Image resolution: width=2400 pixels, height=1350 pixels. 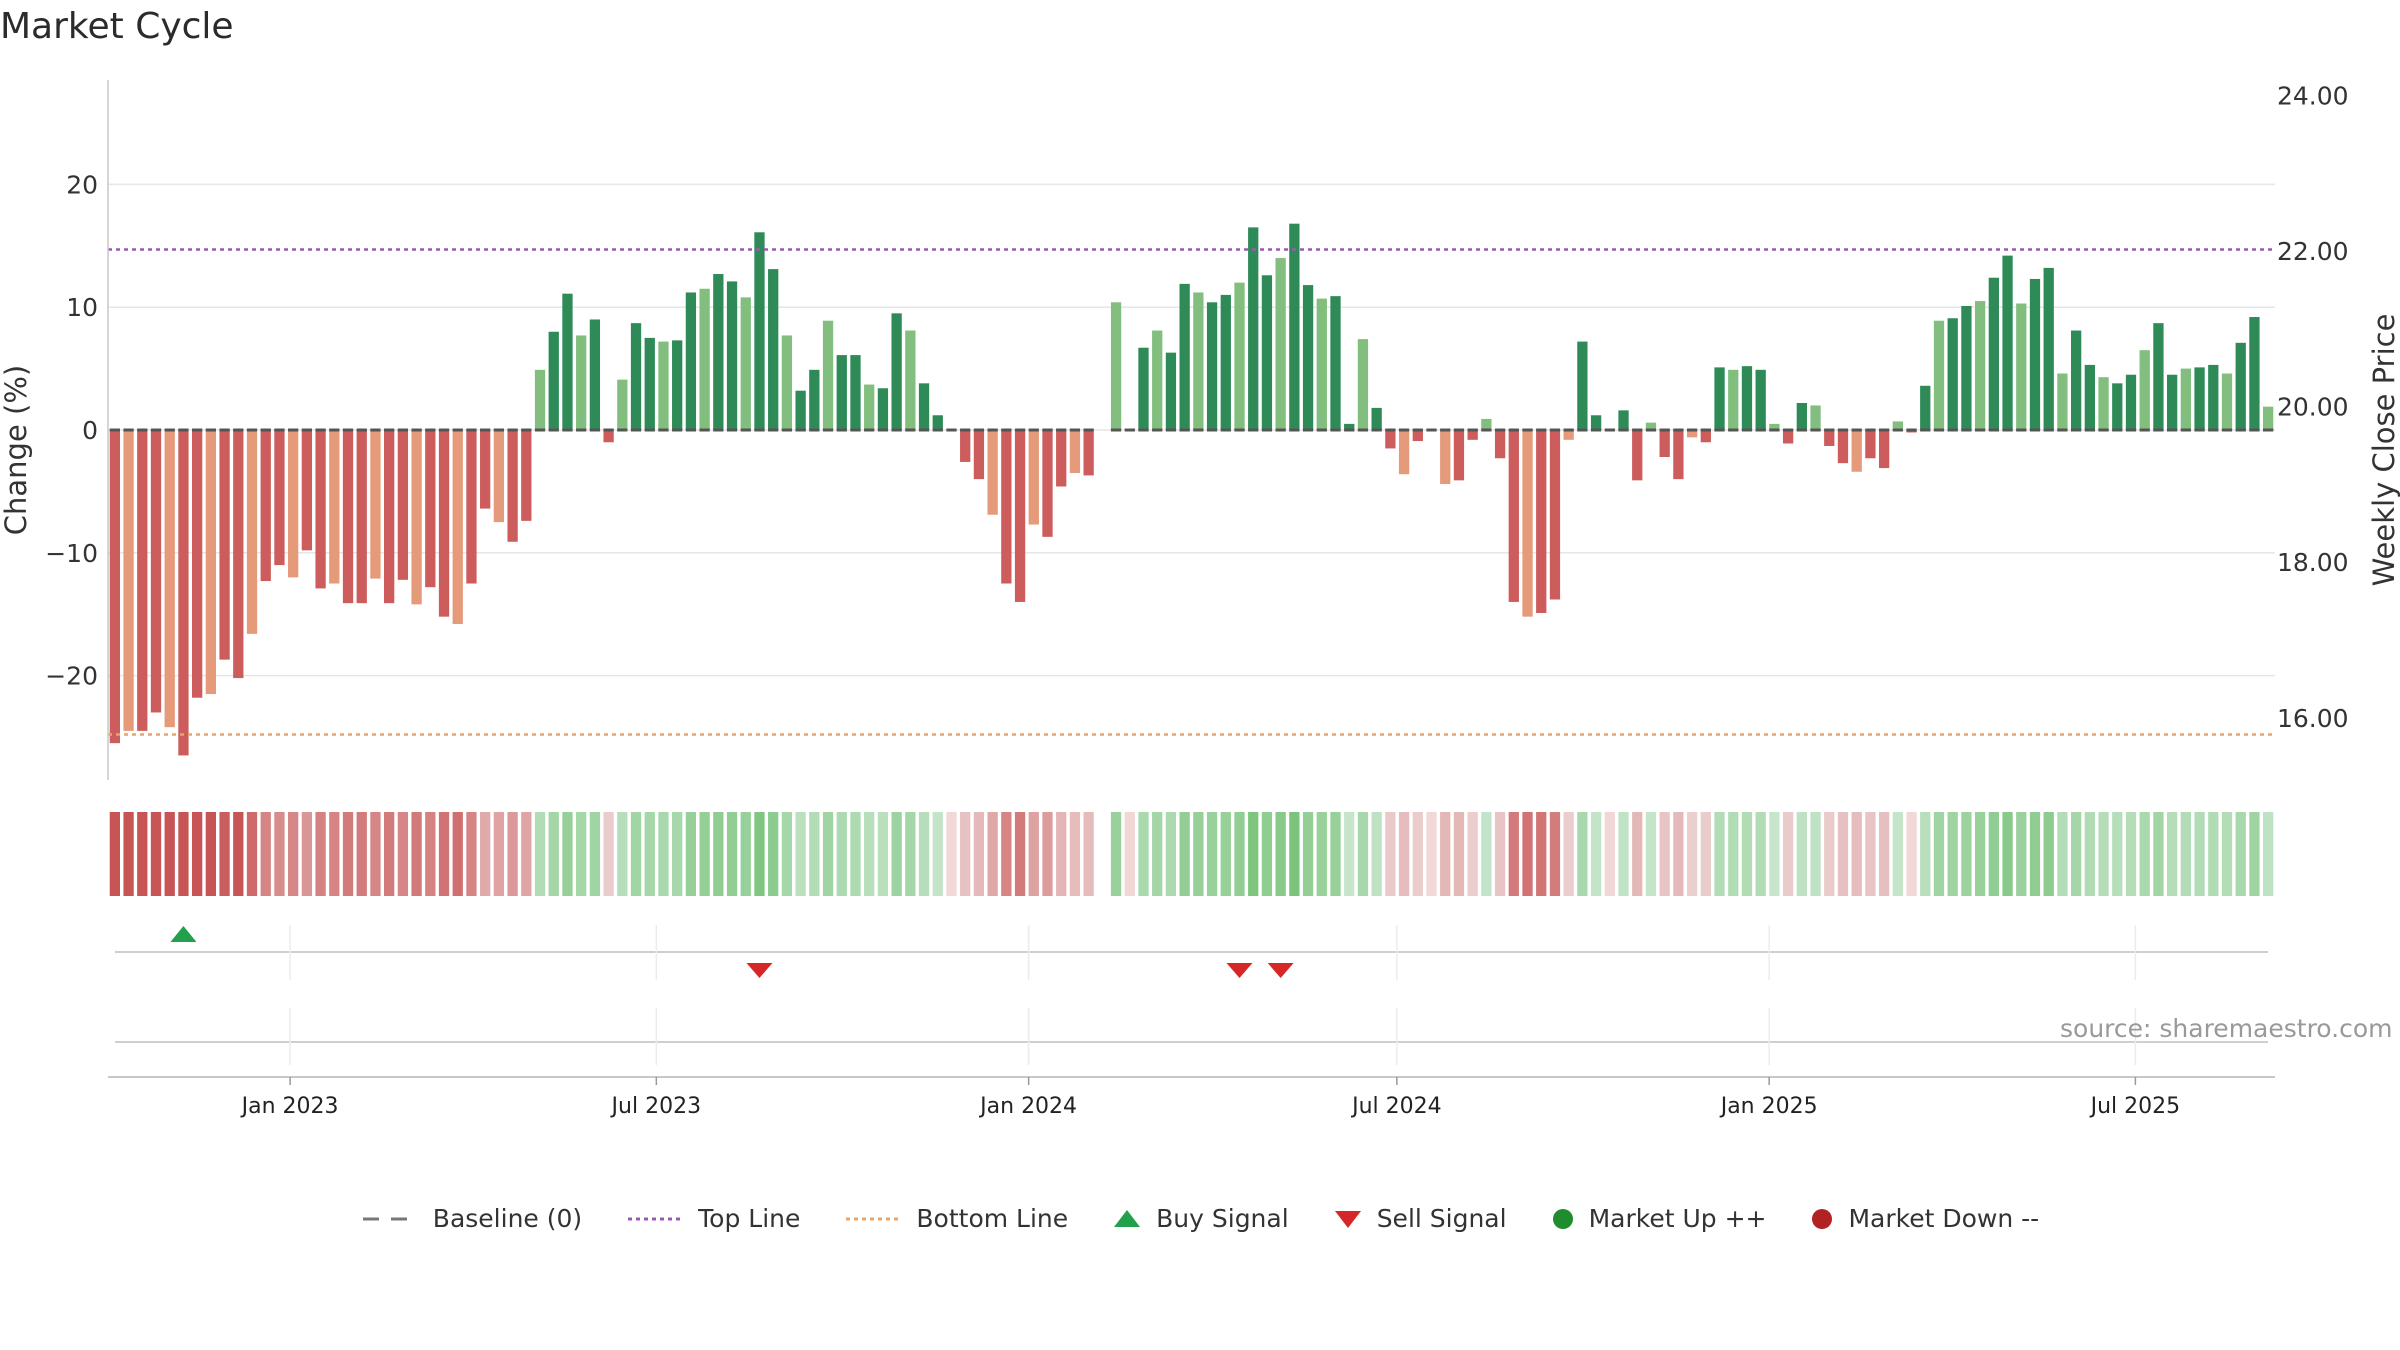 I want to click on legend-label: Buy Signal, so click(x=1222, y=1218).